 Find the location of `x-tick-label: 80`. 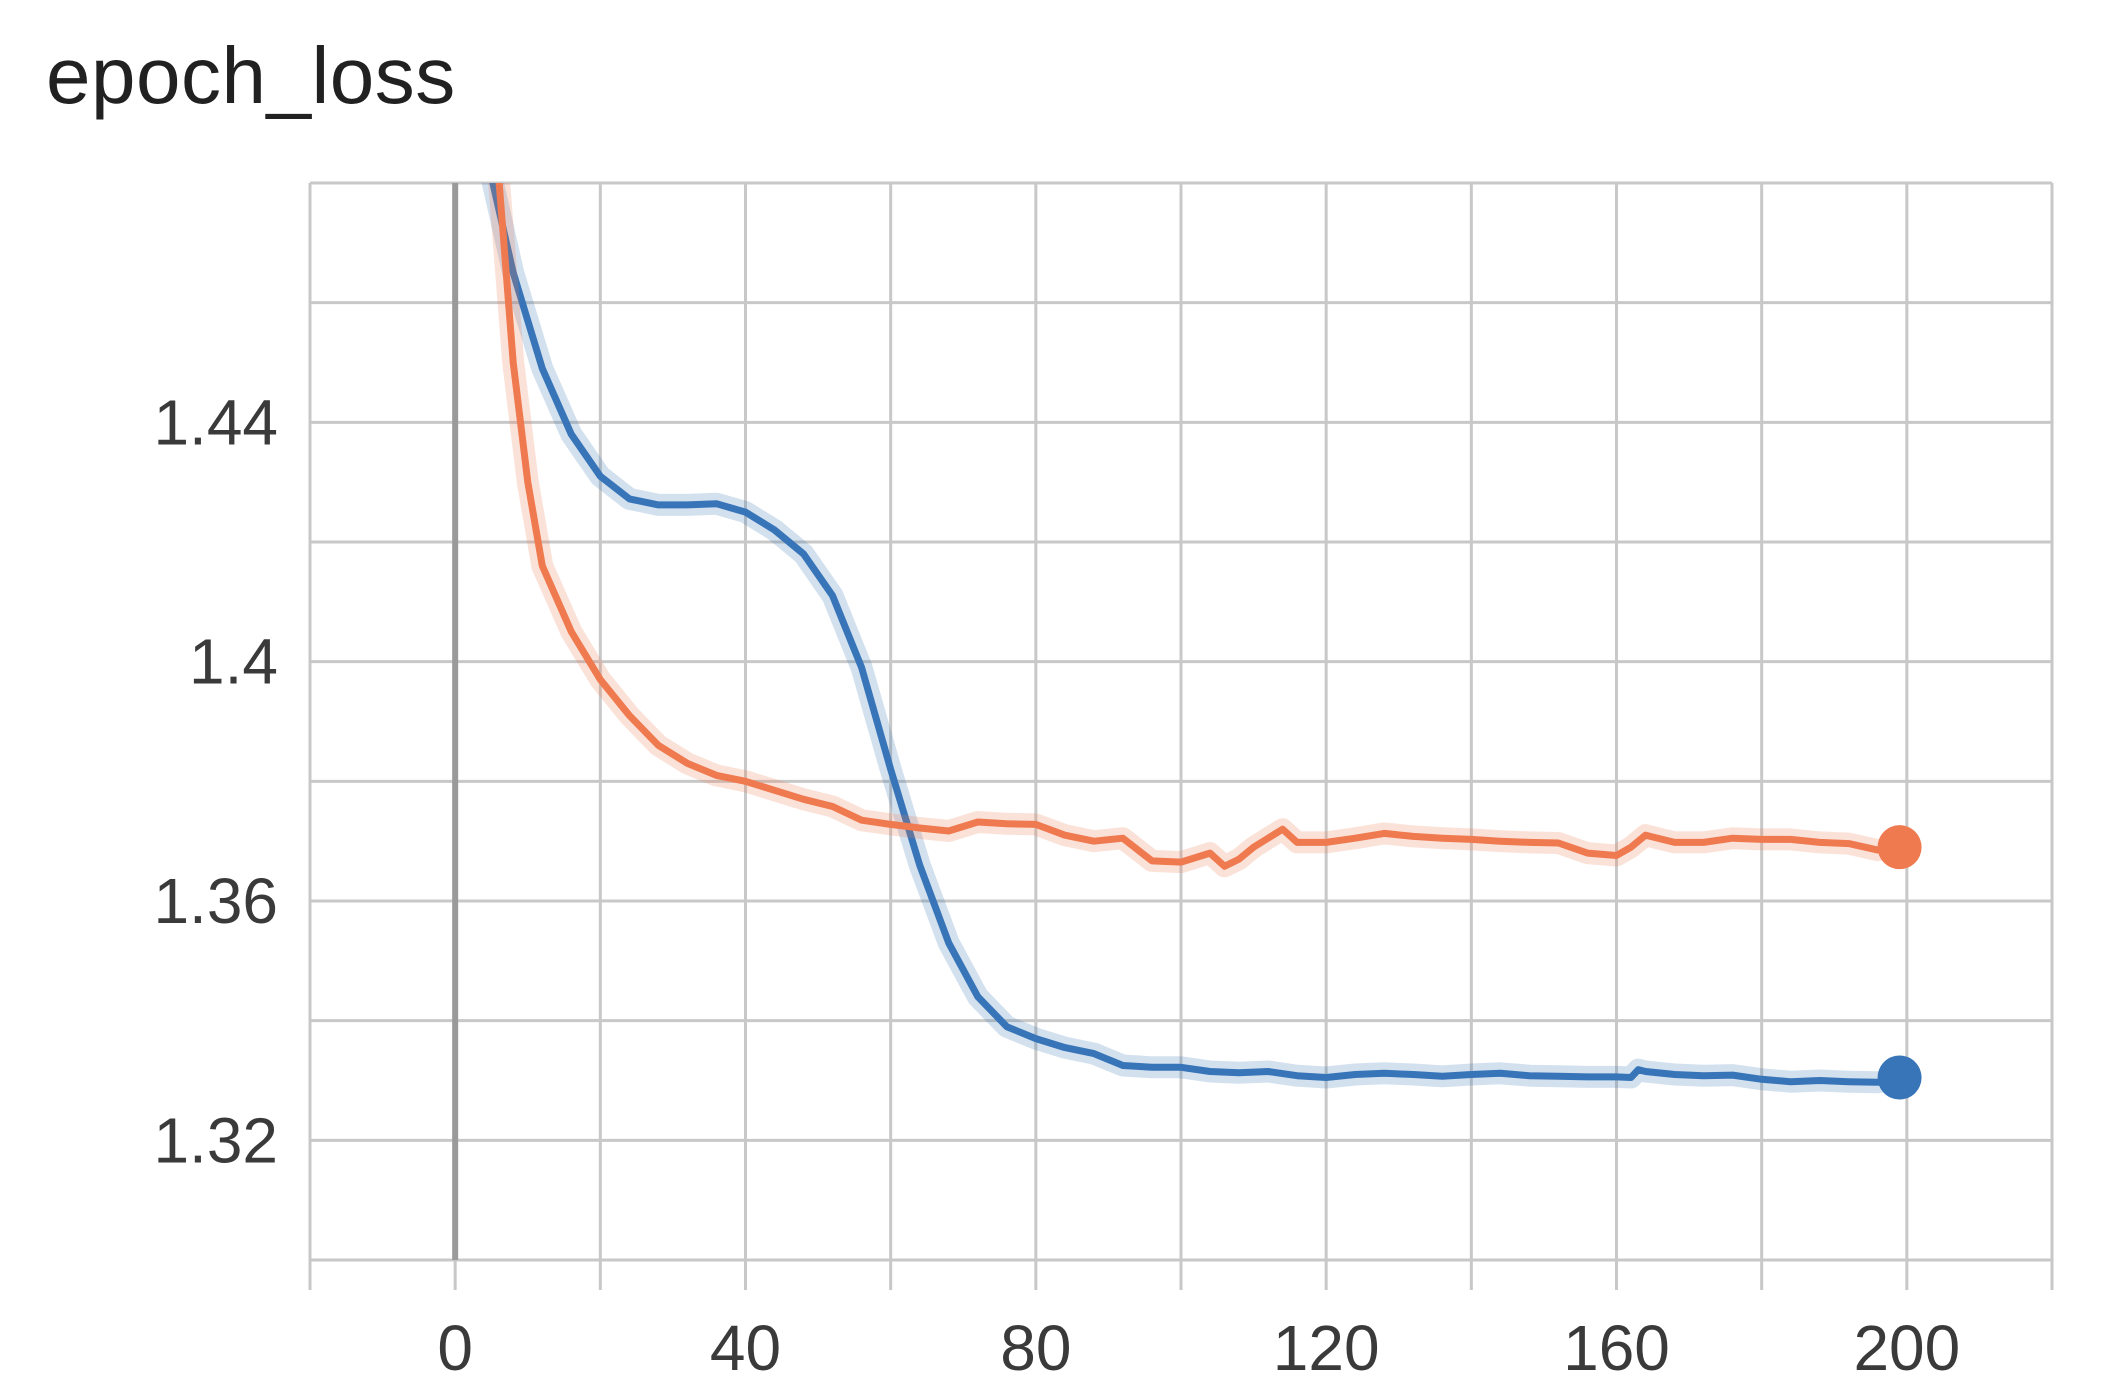

x-tick-label: 80 is located at coordinates (1035, 1348).